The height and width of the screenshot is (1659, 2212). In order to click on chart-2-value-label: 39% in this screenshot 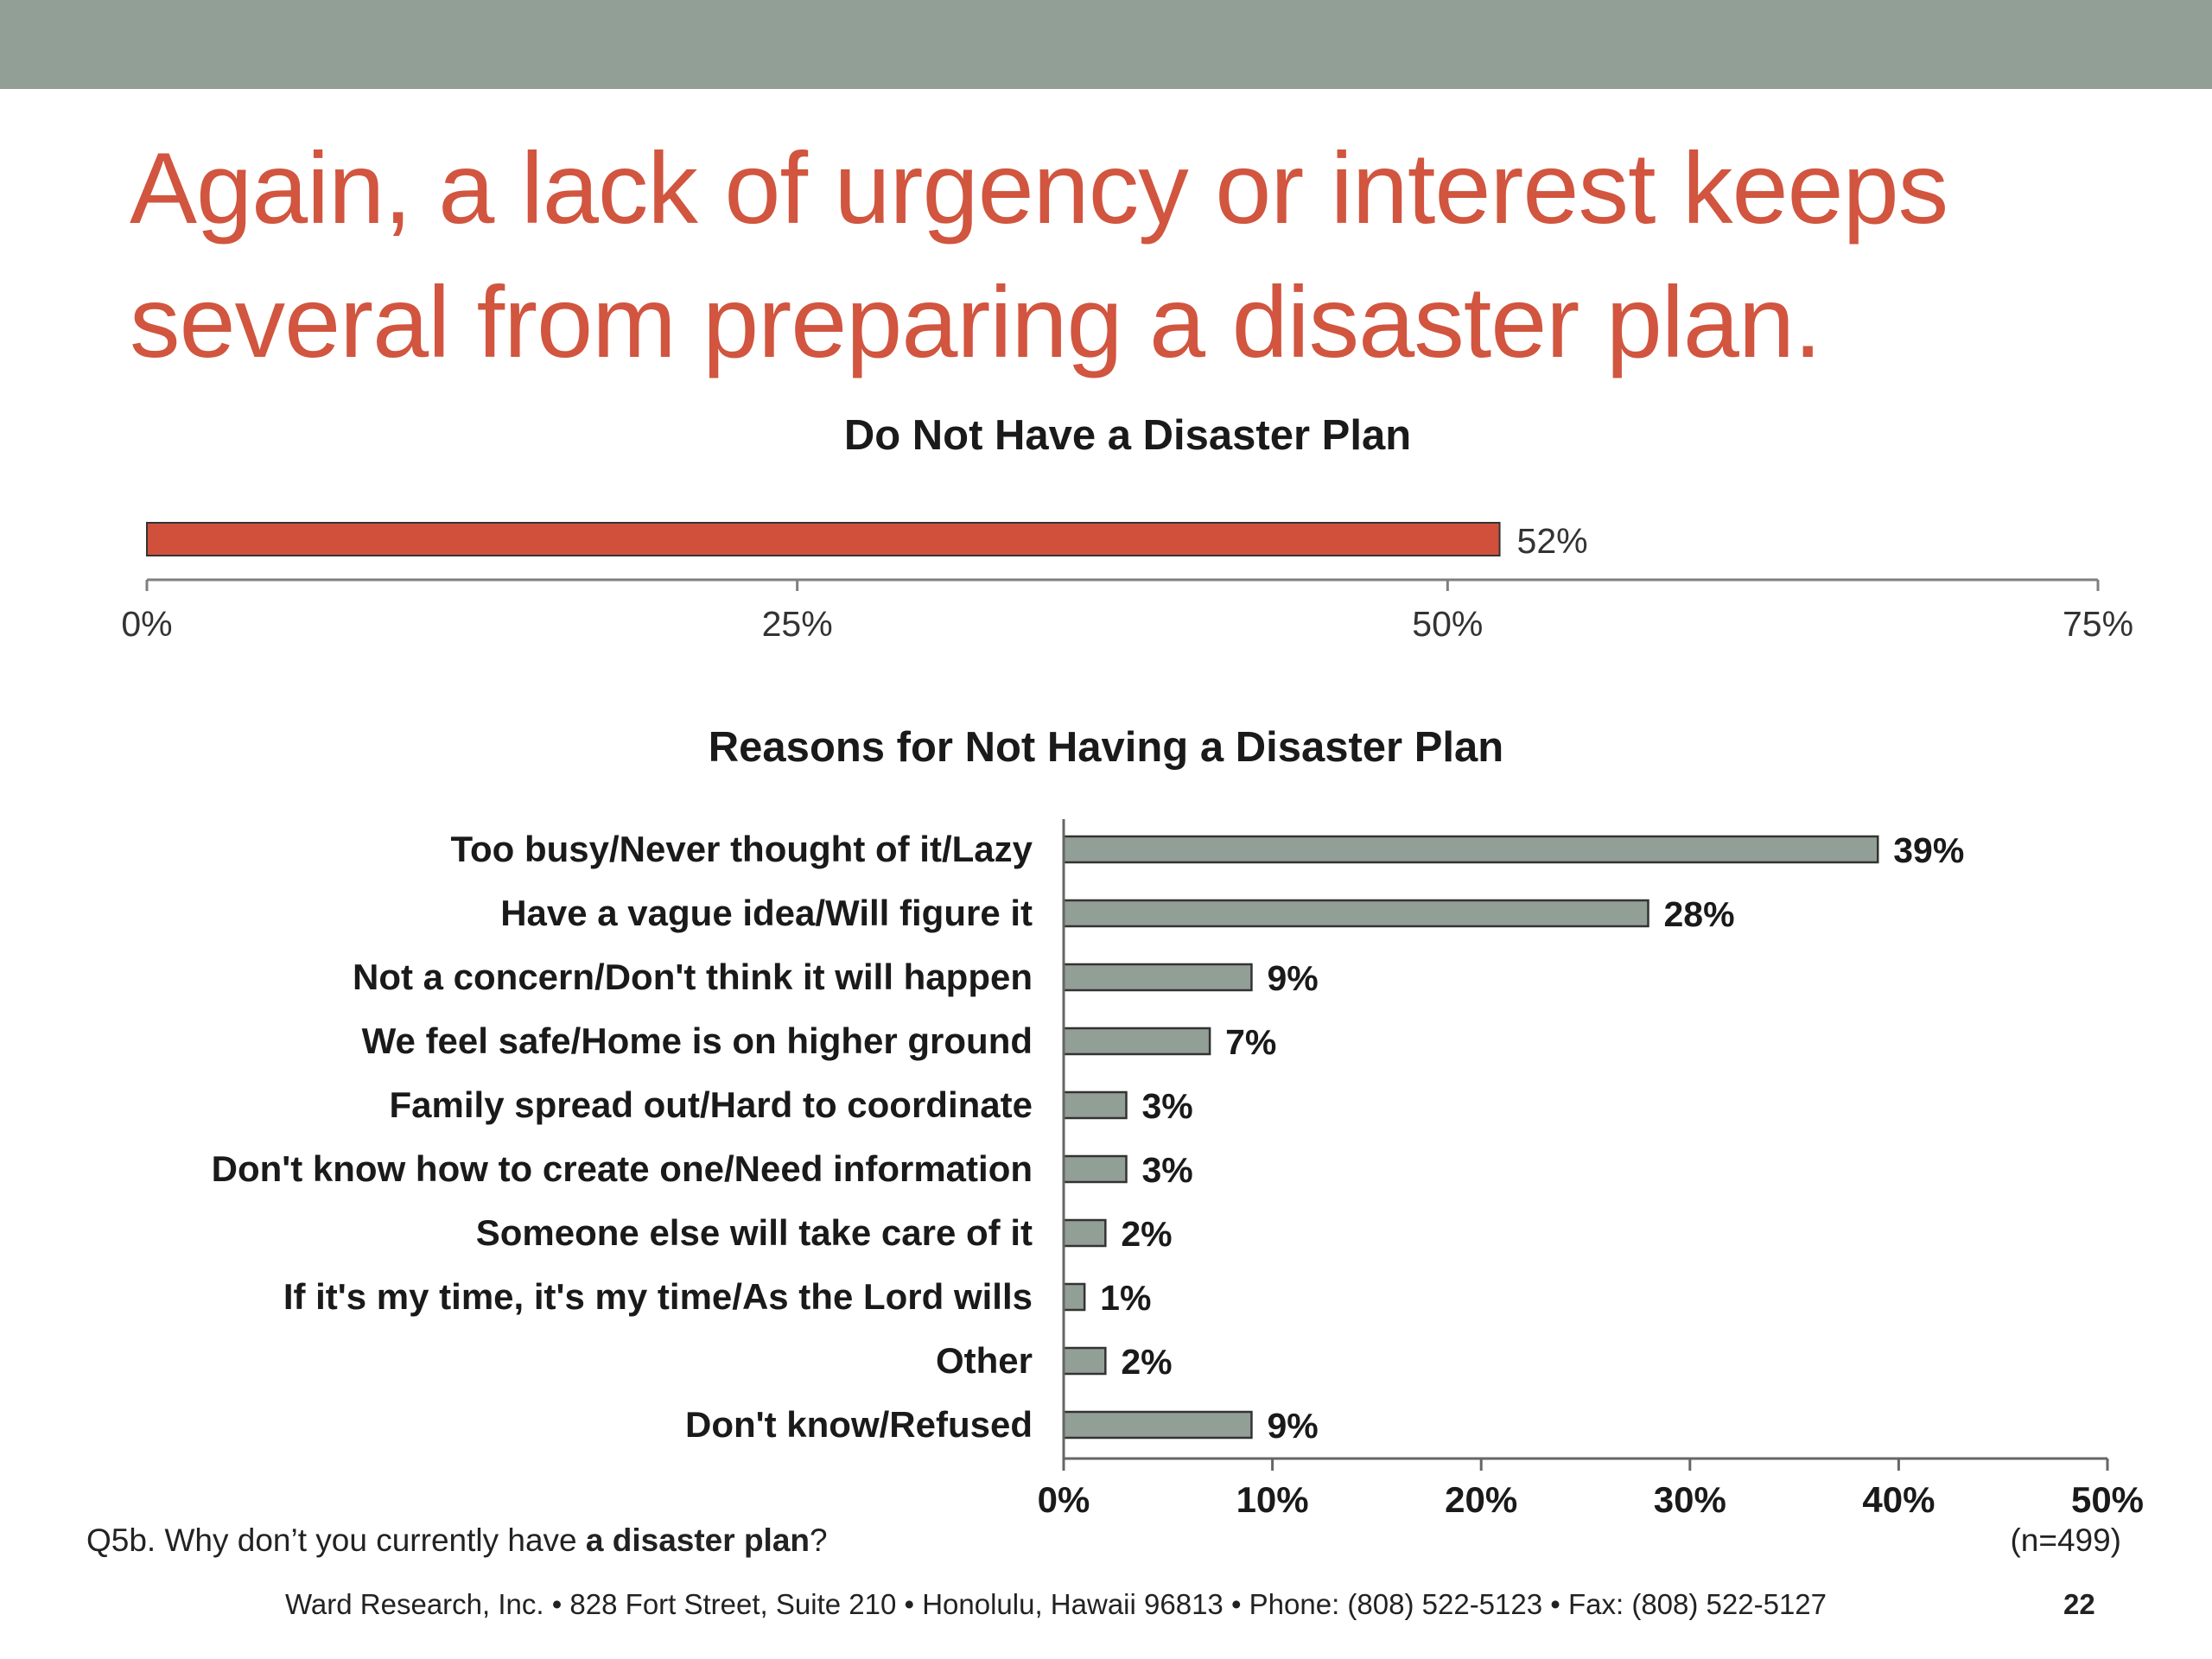, I will do `click(1928, 850)`.